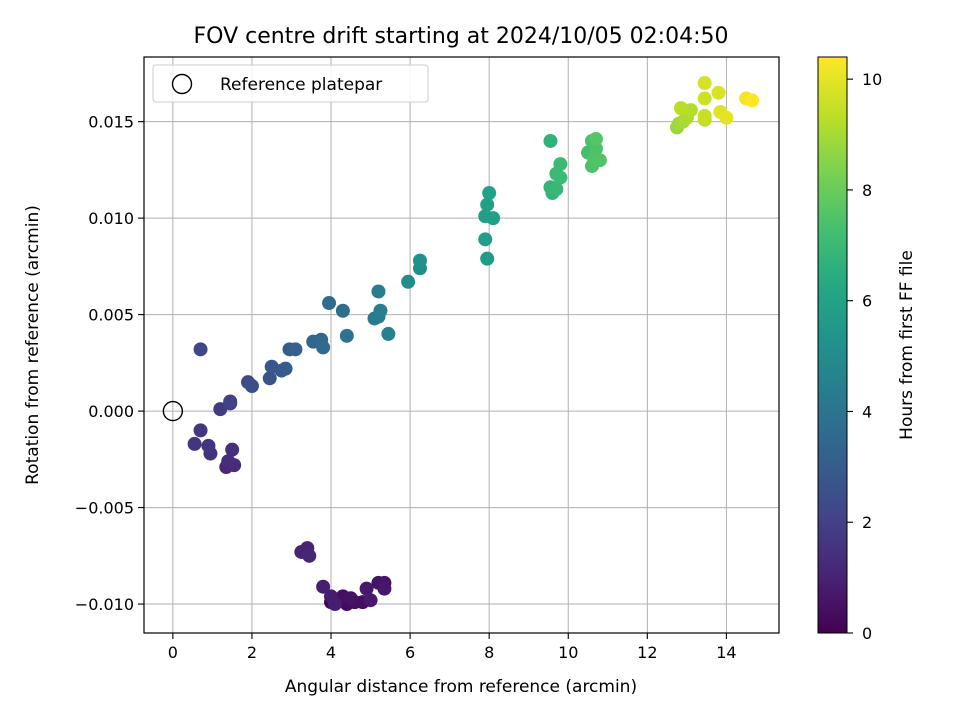 The width and height of the screenshot is (960, 720). Describe the element at coordinates (867, 301) in the screenshot. I see `colorbar-tick-label: 6` at that location.